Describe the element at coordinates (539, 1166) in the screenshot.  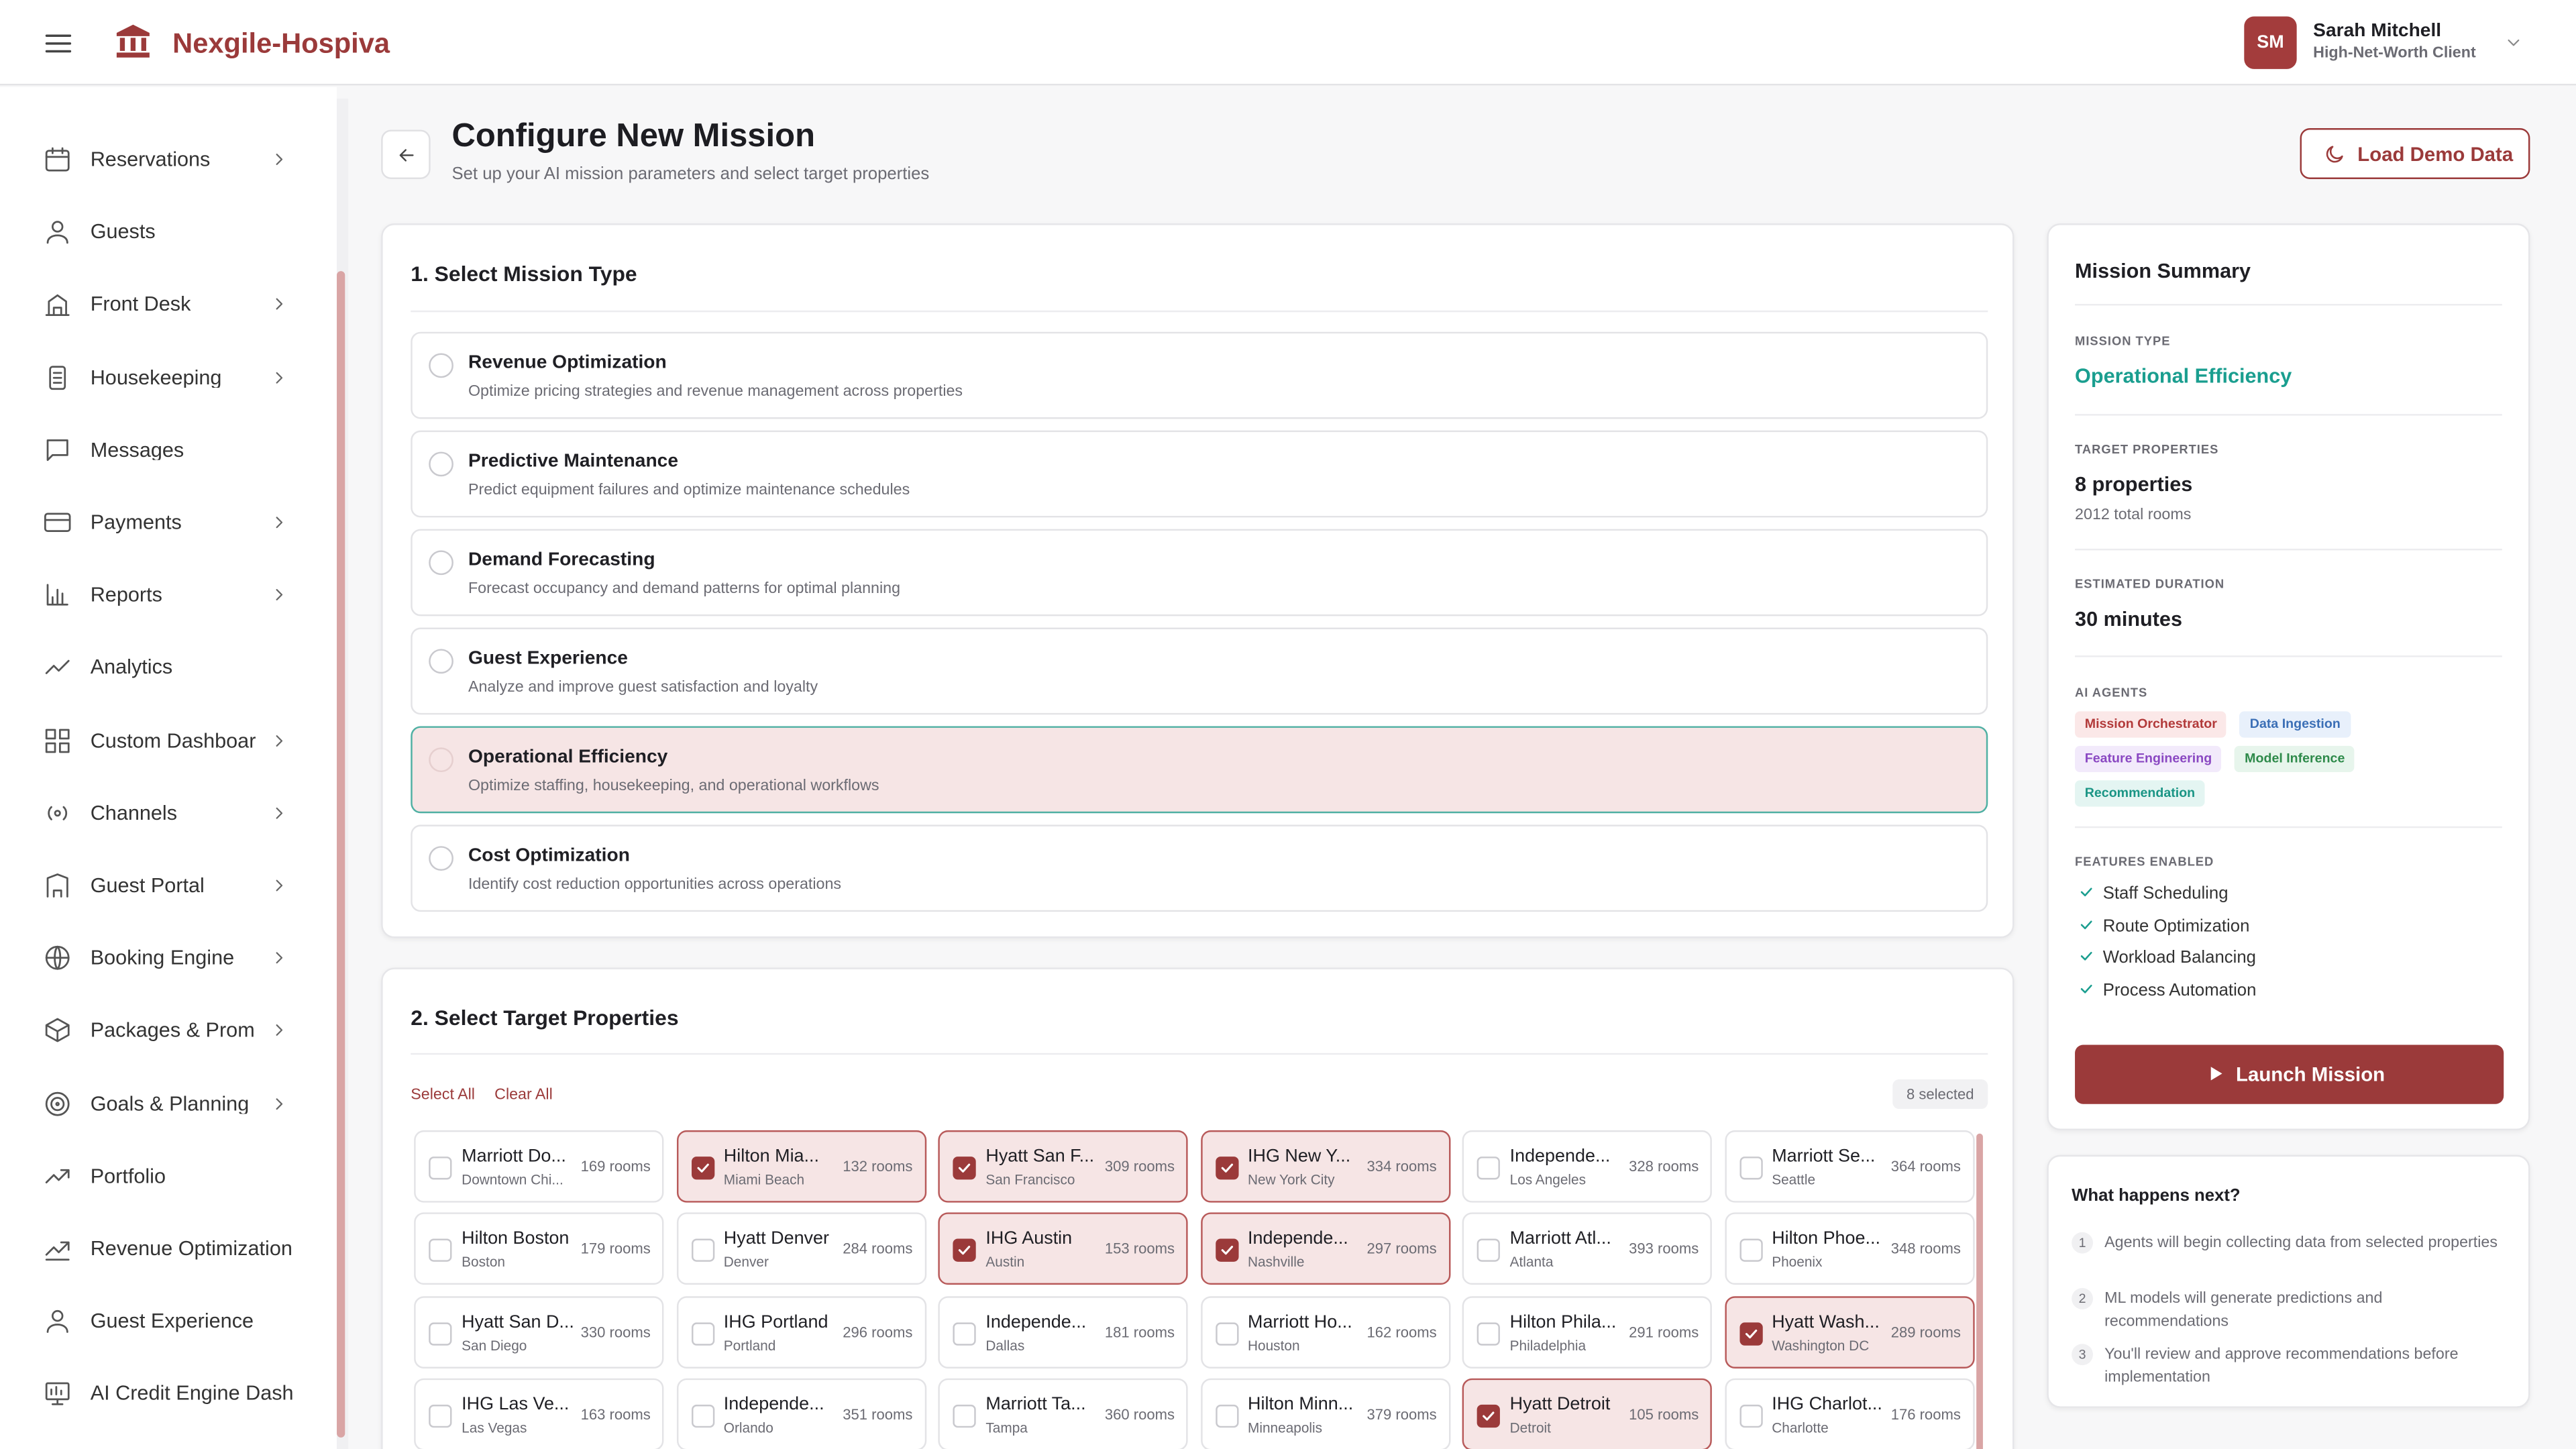
I see `property-card: Marriott Do... Downtown Chi... 169 rooms` at that location.